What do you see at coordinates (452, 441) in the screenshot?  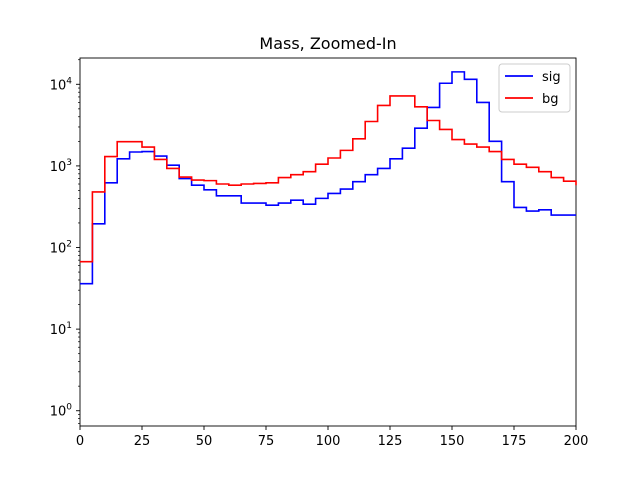 I see `x-tick-label: 150` at bounding box center [452, 441].